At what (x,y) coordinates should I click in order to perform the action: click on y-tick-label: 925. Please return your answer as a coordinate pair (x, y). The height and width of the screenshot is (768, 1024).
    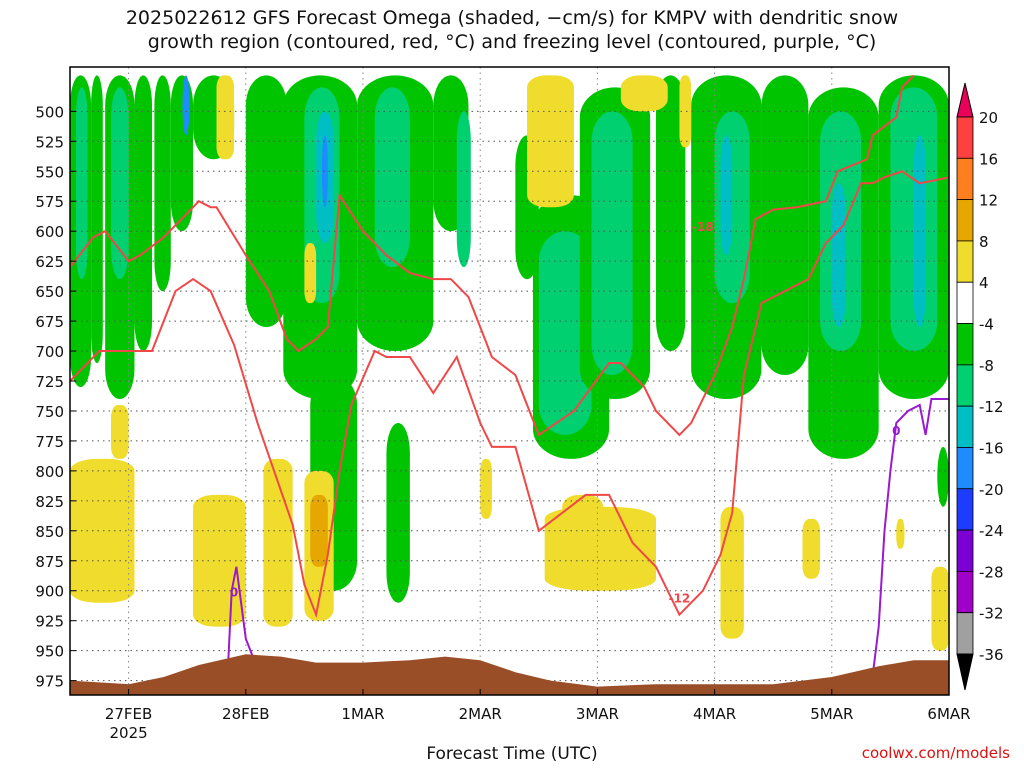
    Looking at the image, I should click on (49, 622).